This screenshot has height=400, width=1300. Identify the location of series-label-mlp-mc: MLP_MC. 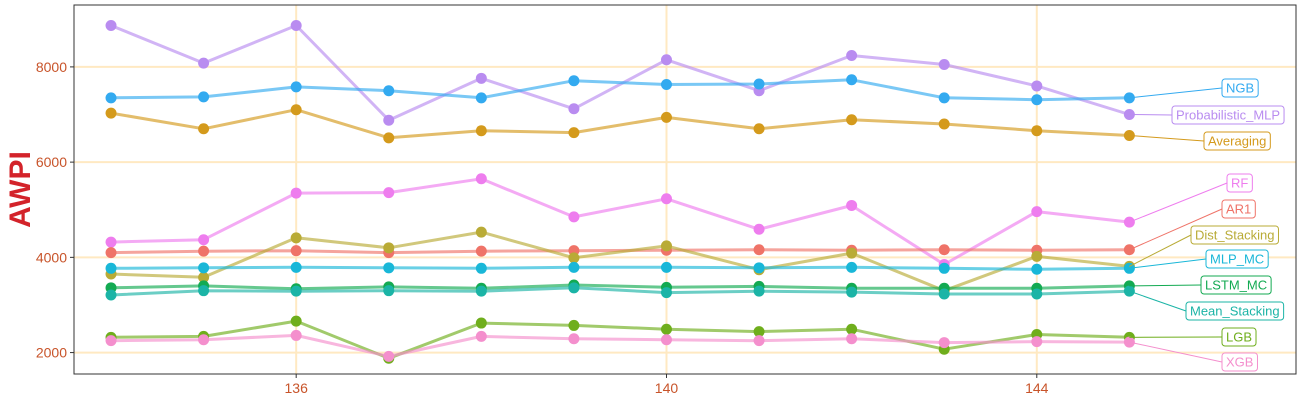
(1237, 259).